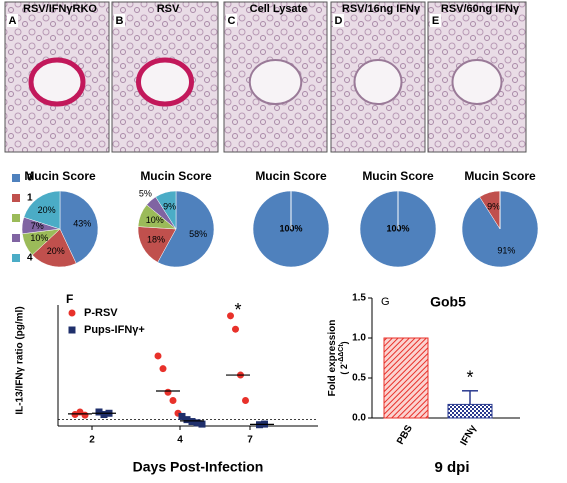  Describe the element at coordinates (250, 440) in the screenshot. I see `x-tick-label: 7` at that location.